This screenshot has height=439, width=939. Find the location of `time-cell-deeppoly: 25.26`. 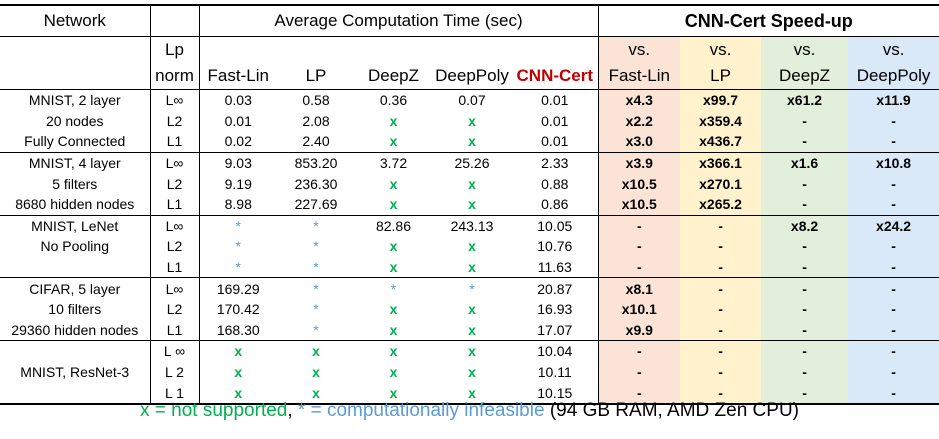

time-cell-deeppoly: 25.26 is located at coordinates (472, 163).